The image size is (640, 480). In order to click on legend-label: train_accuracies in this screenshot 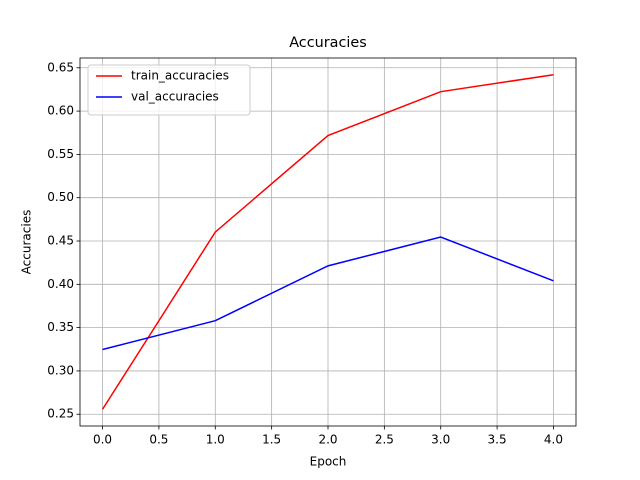, I will do `click(180, 76)`.